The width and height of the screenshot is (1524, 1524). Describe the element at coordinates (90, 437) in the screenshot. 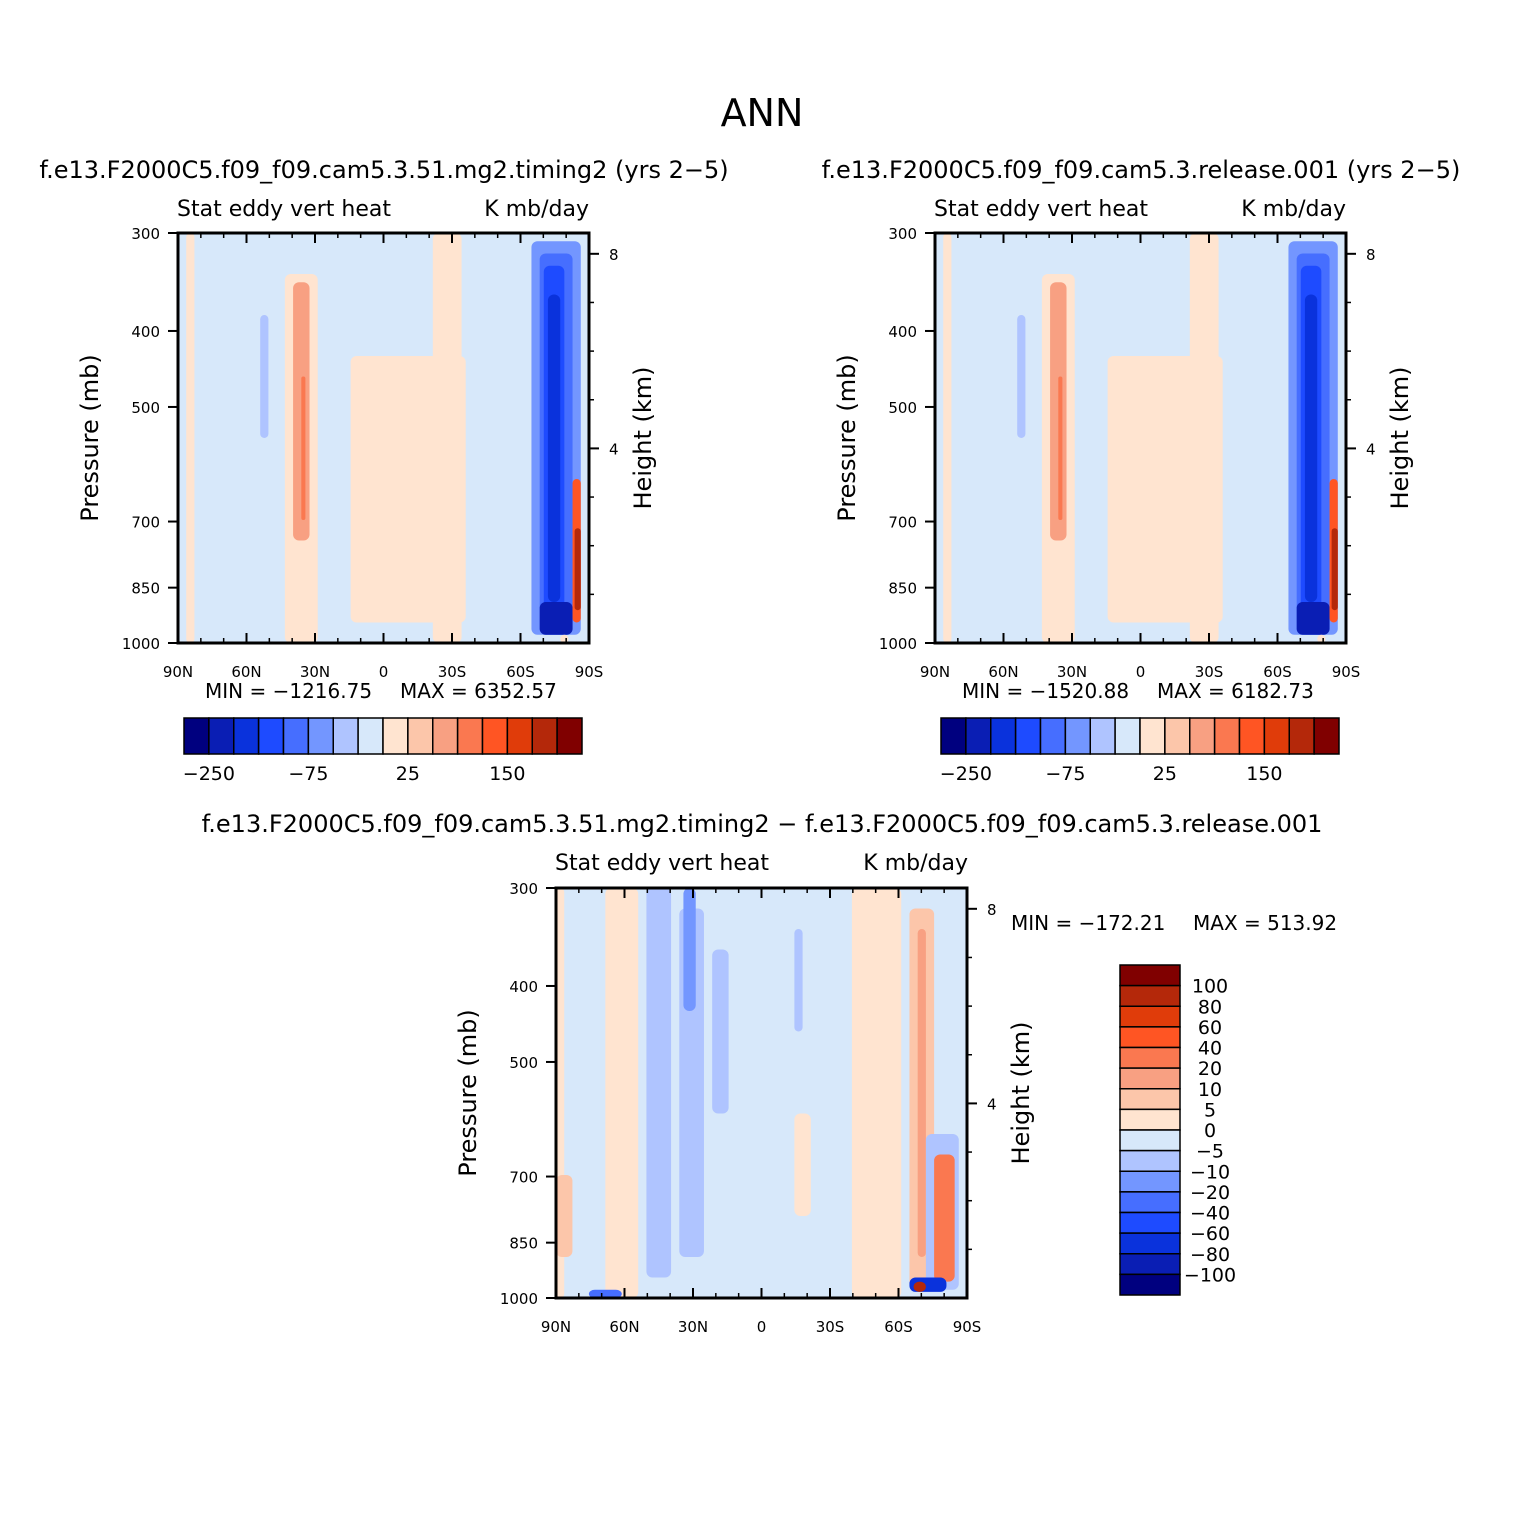

I see `panel-1-y-axis-label: Pressure (mb)` at that location.